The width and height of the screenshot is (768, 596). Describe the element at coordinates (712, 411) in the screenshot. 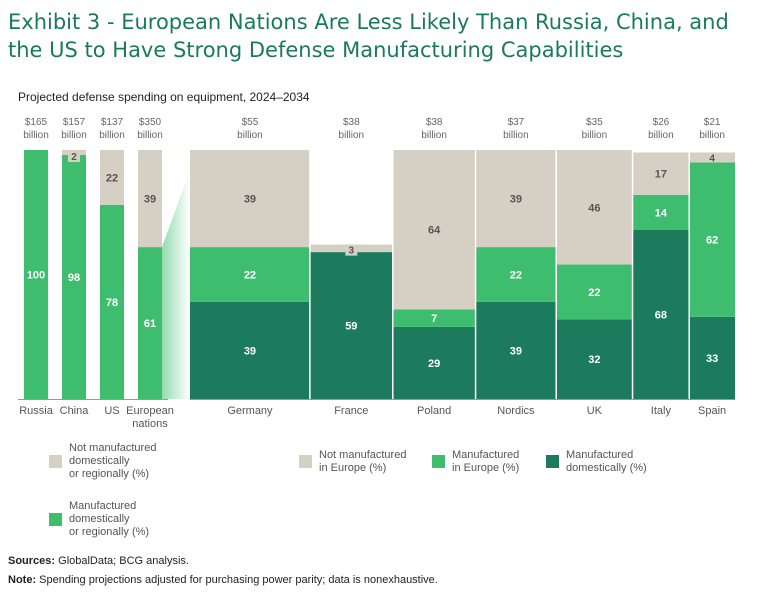

I see `category-label: Spain` at that location.